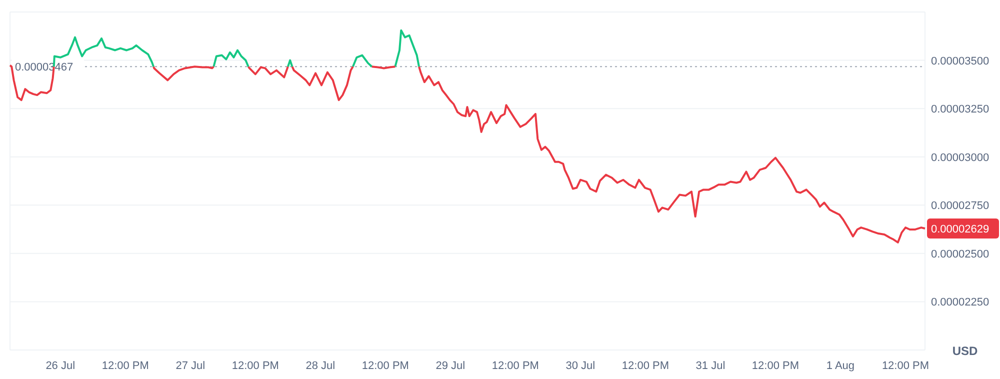 Image resolution: width=1000 pixels, height=379 pixels. Describe the element at coordinates (581, 366) in the screenshot. I see `x-tick-label: 30 Jul` at that location.